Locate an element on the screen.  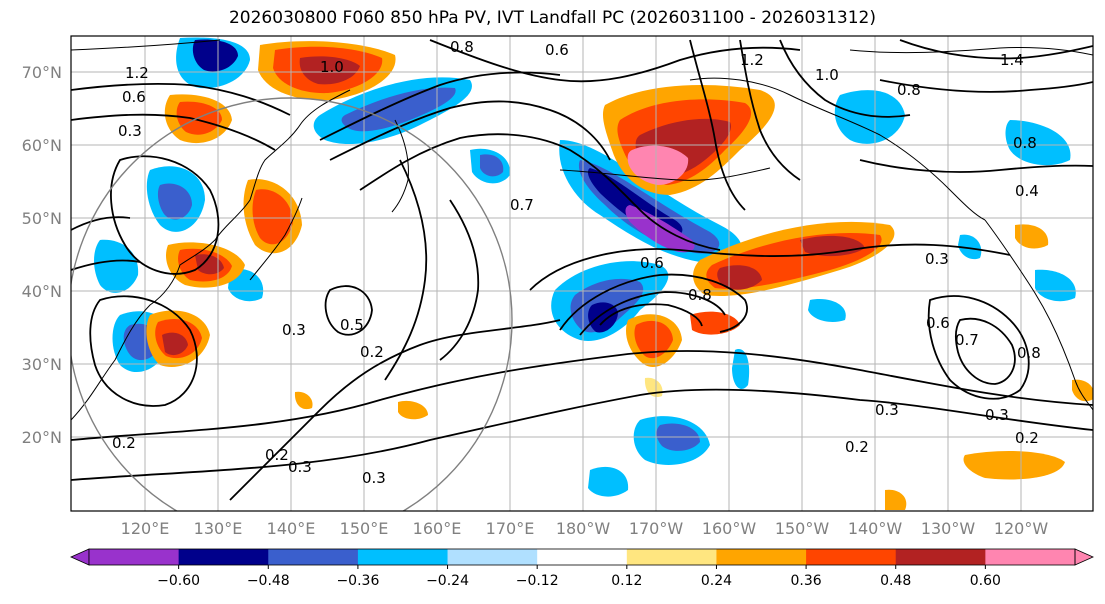
coastline-japan is located at coordinates (276, 239).